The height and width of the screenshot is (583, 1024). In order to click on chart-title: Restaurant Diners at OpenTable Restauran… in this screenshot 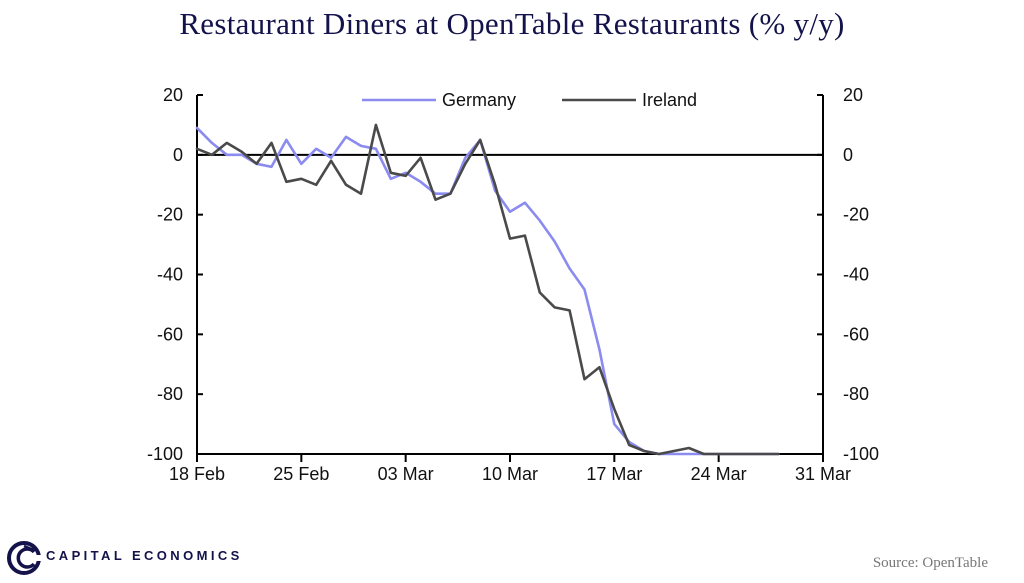, I will do `click(512, 23)`.